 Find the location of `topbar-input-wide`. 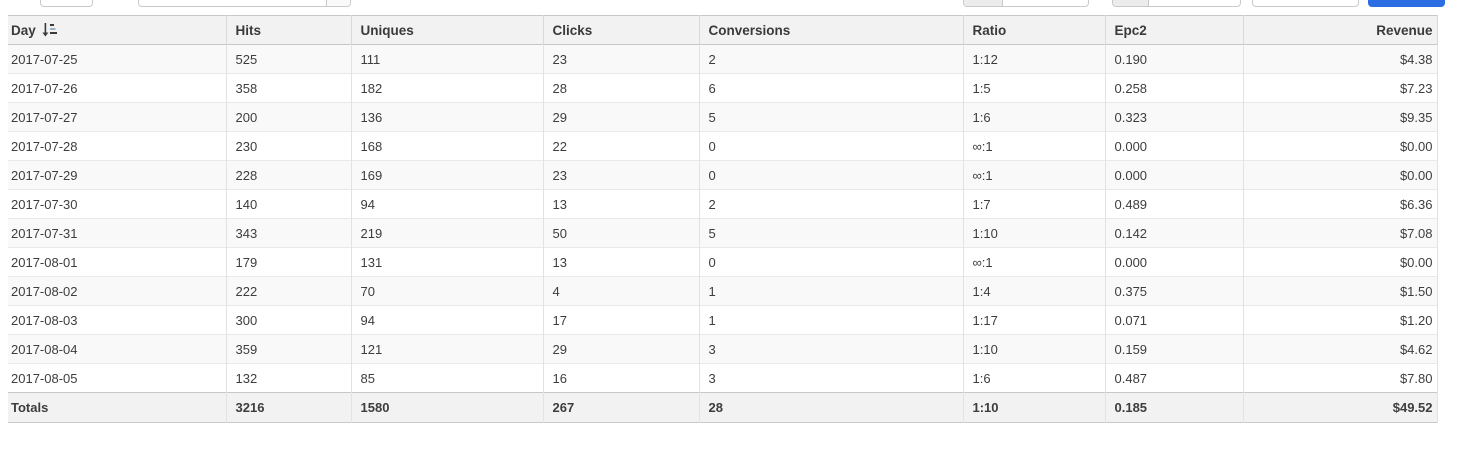

topbar-input-wide is located at coordinates (244, 3).